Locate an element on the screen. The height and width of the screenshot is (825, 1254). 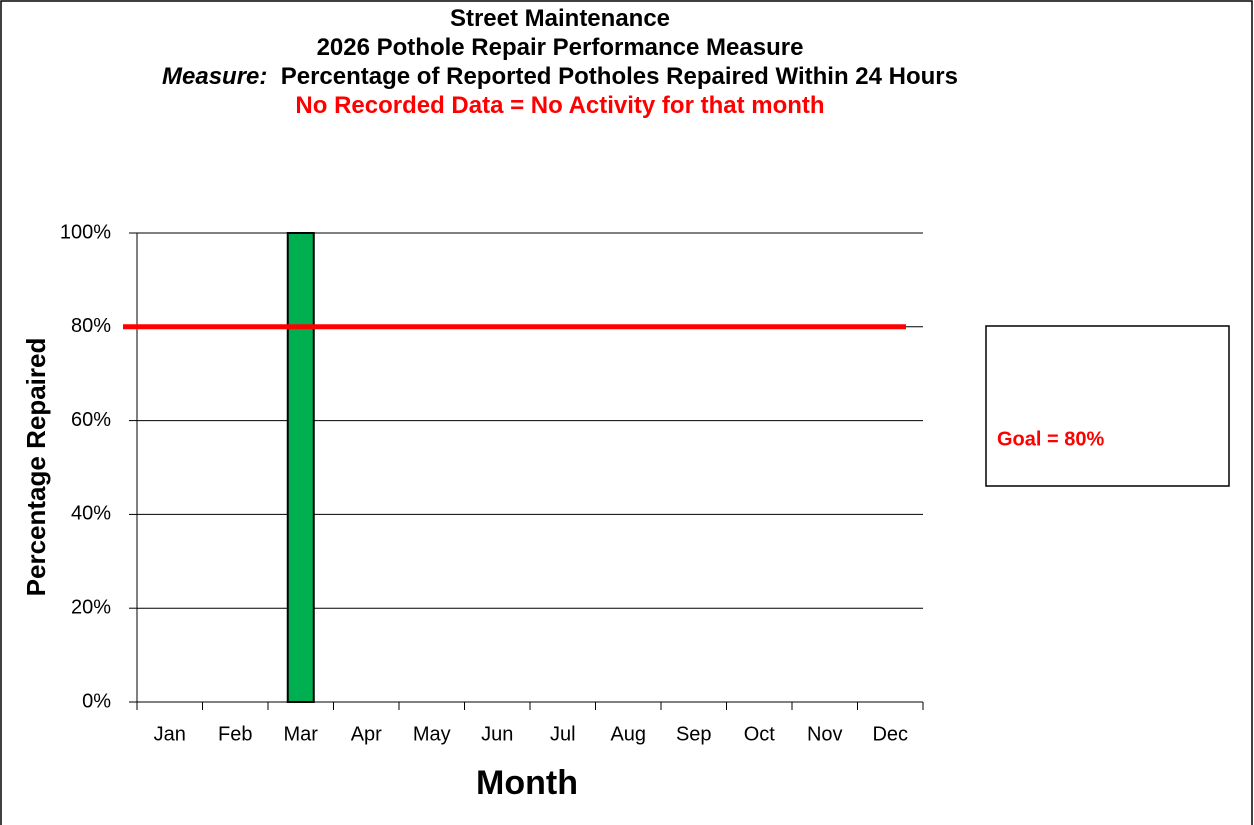
x-tick-label: Aug is located at coordinates (628, 734).